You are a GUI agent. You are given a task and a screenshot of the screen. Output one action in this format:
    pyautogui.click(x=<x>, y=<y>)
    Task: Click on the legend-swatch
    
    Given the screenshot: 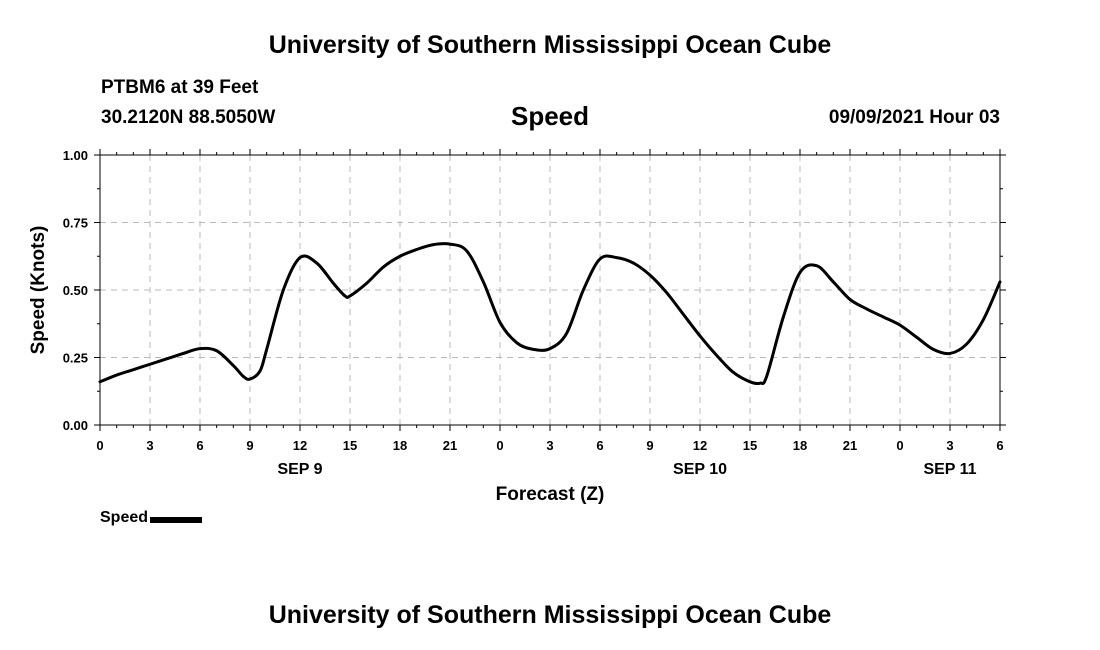 What is the action you would take?
    pyautogui.click(x=176, y=519)
    